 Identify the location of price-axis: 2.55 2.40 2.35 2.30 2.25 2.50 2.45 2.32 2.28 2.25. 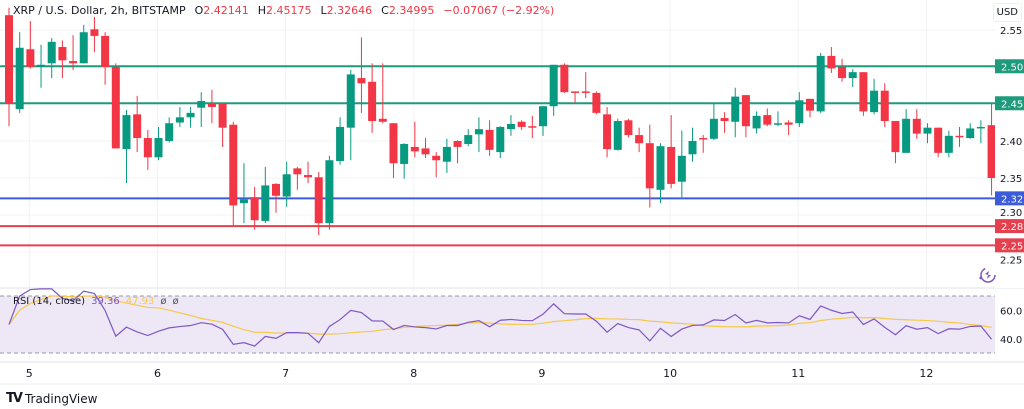
(1009, 144).